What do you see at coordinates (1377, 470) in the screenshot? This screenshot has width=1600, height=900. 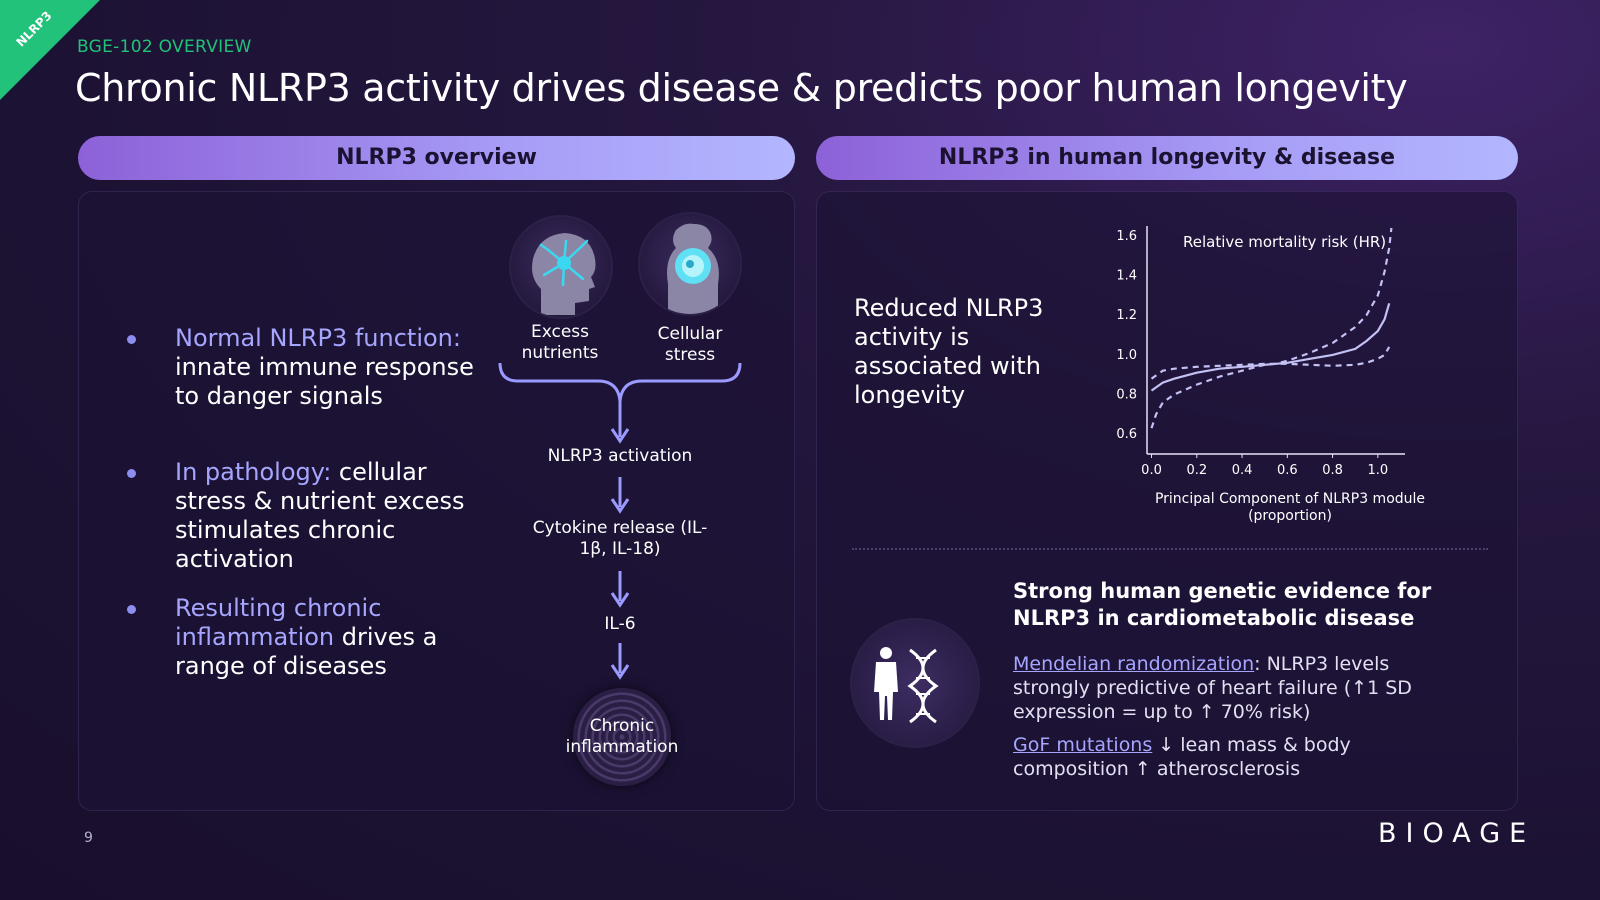 I see `x-tick-label: 1.0` at bounding box center [1377, 470].